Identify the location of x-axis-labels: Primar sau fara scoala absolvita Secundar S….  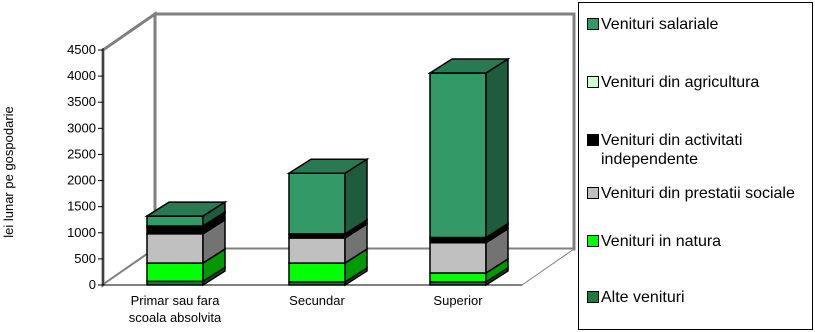
(306, 309).